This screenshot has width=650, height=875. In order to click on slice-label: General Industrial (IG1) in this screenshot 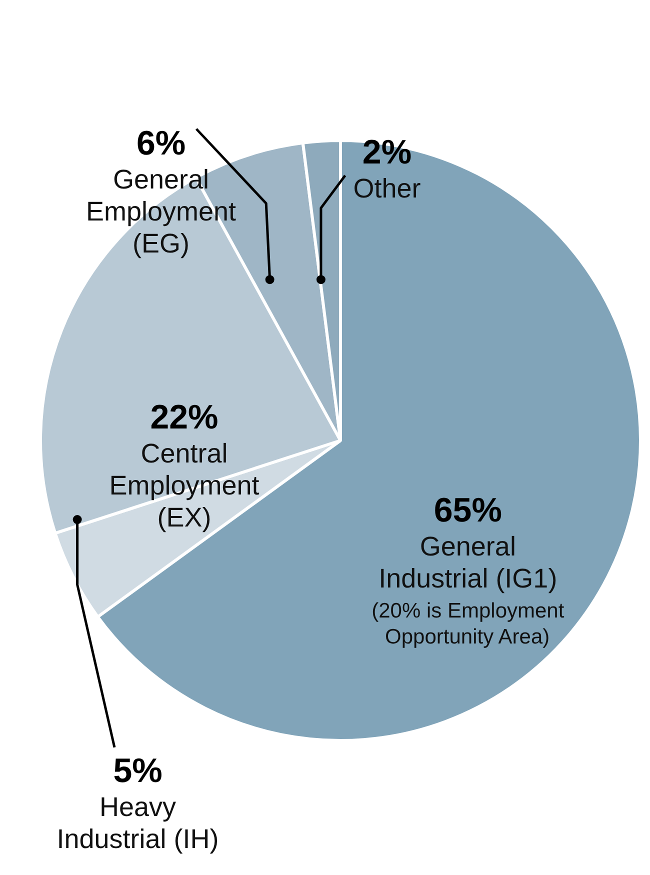, I will do `click(468, 563)`.